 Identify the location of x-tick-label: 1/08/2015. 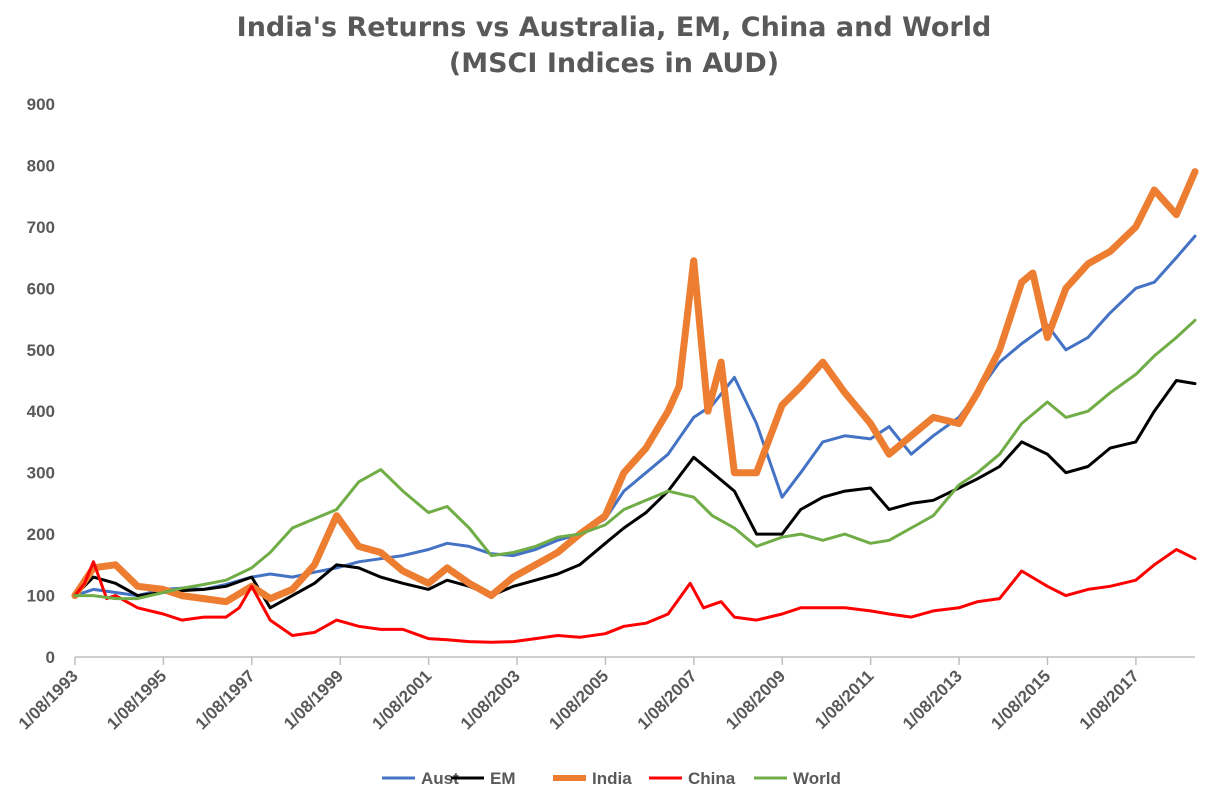
(1020, 699).